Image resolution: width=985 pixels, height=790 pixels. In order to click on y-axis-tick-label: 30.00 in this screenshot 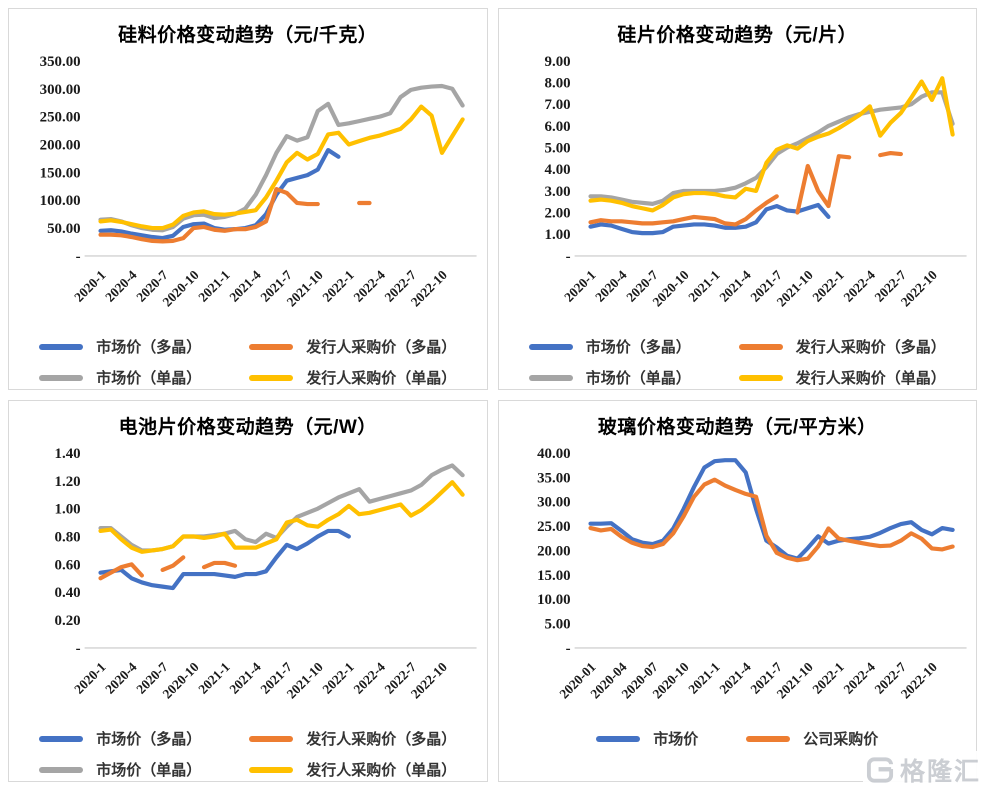, I will do `click(554, 503)`.